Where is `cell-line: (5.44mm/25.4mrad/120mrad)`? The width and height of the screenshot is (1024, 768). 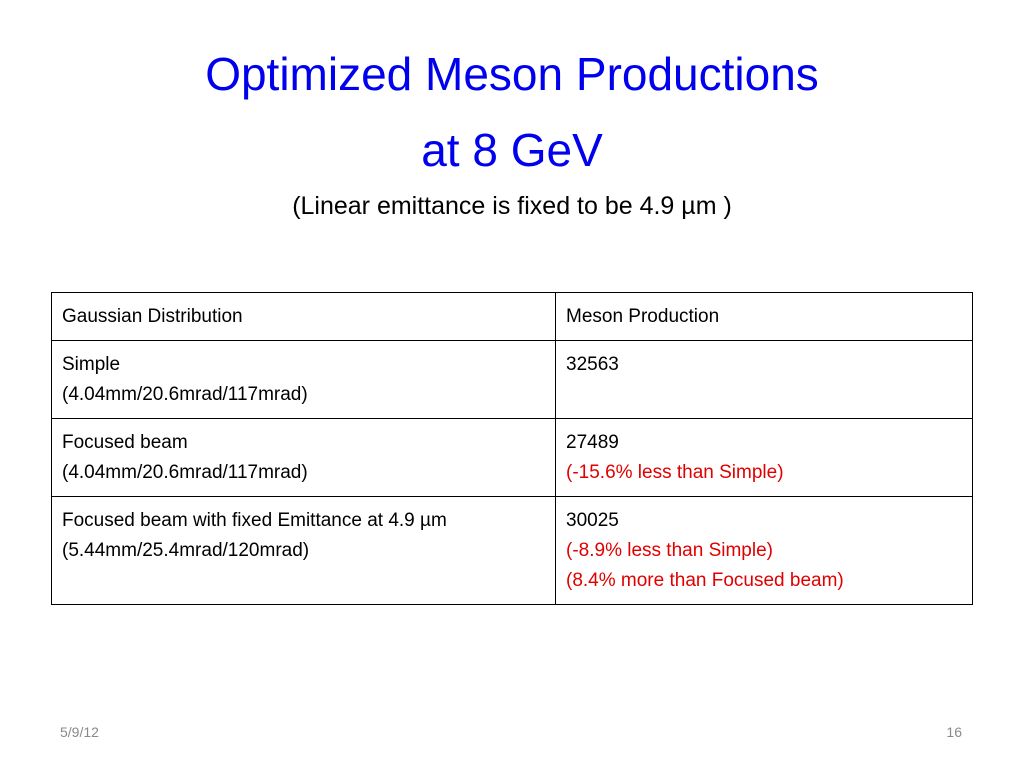
cell-line: (5.44mm/25.4mrad/120mrad) is located at coordinates (186, 550).